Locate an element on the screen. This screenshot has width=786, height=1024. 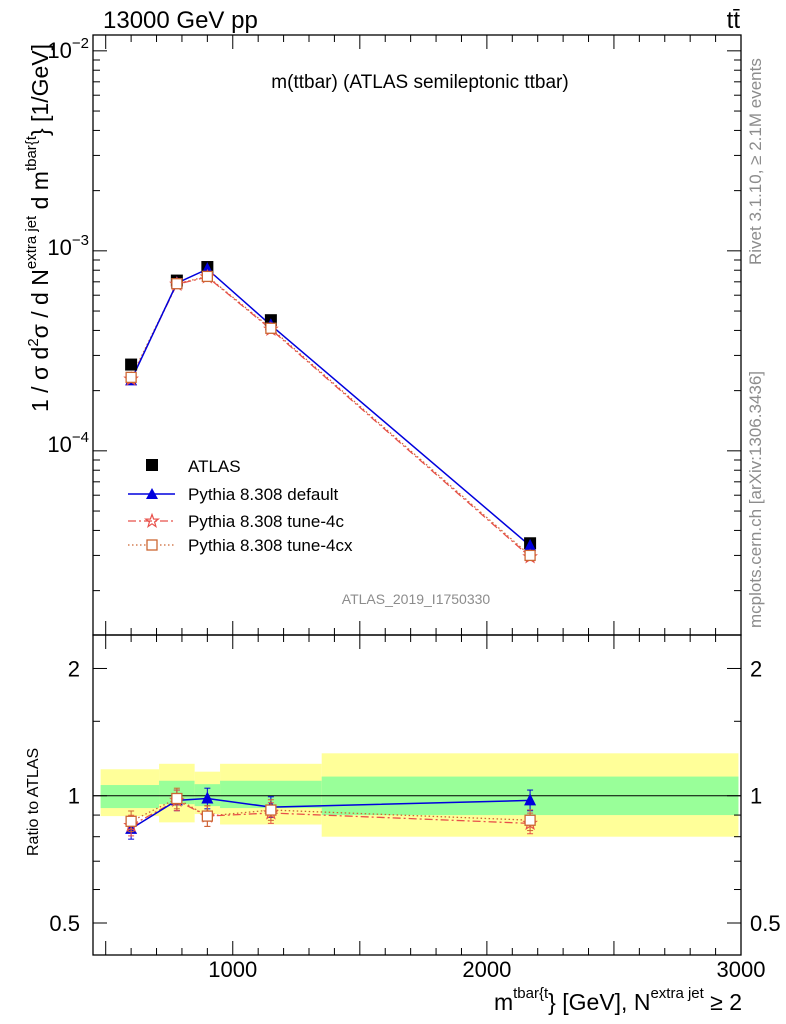
legend-label-tune4c: Pythia 8.308 tune-4c is located at coordinates (266, 521).